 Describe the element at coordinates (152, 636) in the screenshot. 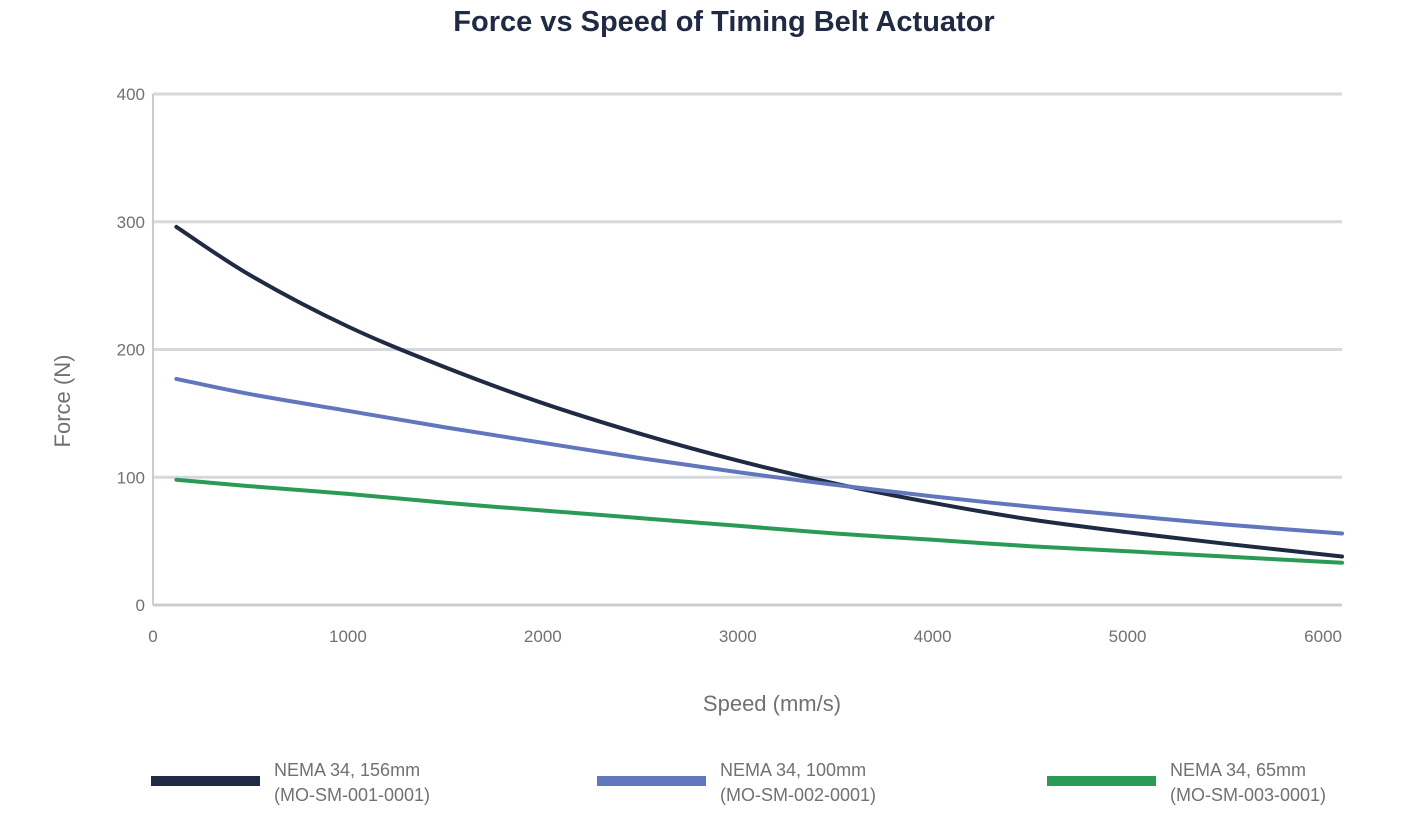

I see `x-tick-label: 0` at that location.